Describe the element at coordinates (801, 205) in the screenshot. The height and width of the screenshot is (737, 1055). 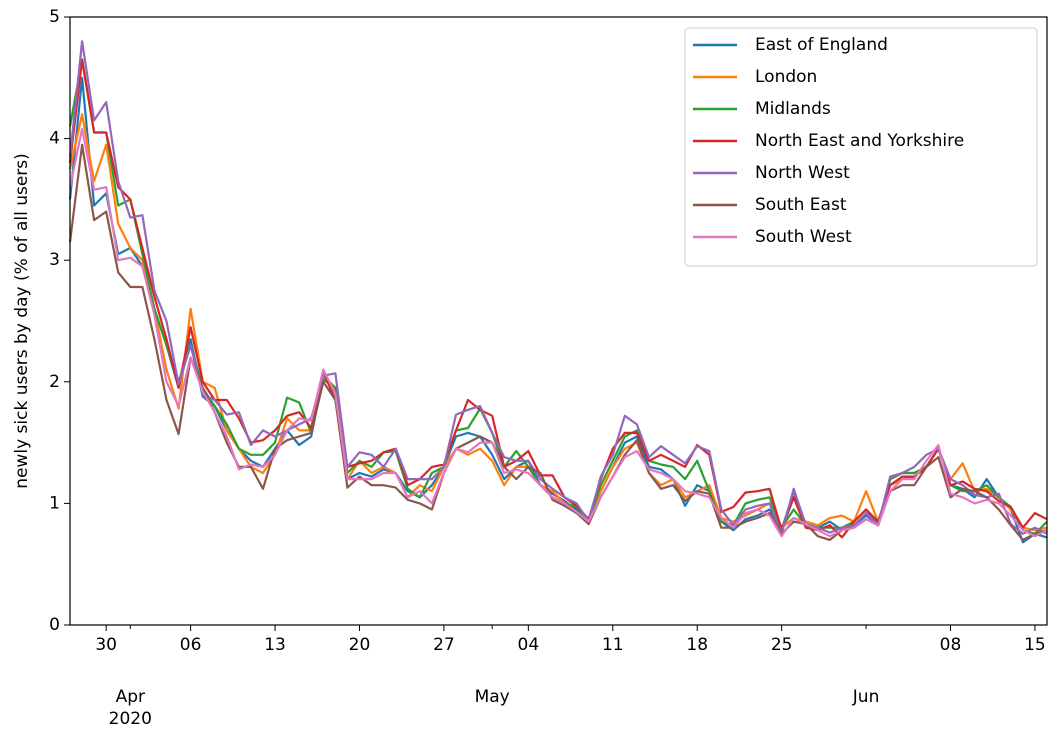
I see `legend-label: South East` at that location.